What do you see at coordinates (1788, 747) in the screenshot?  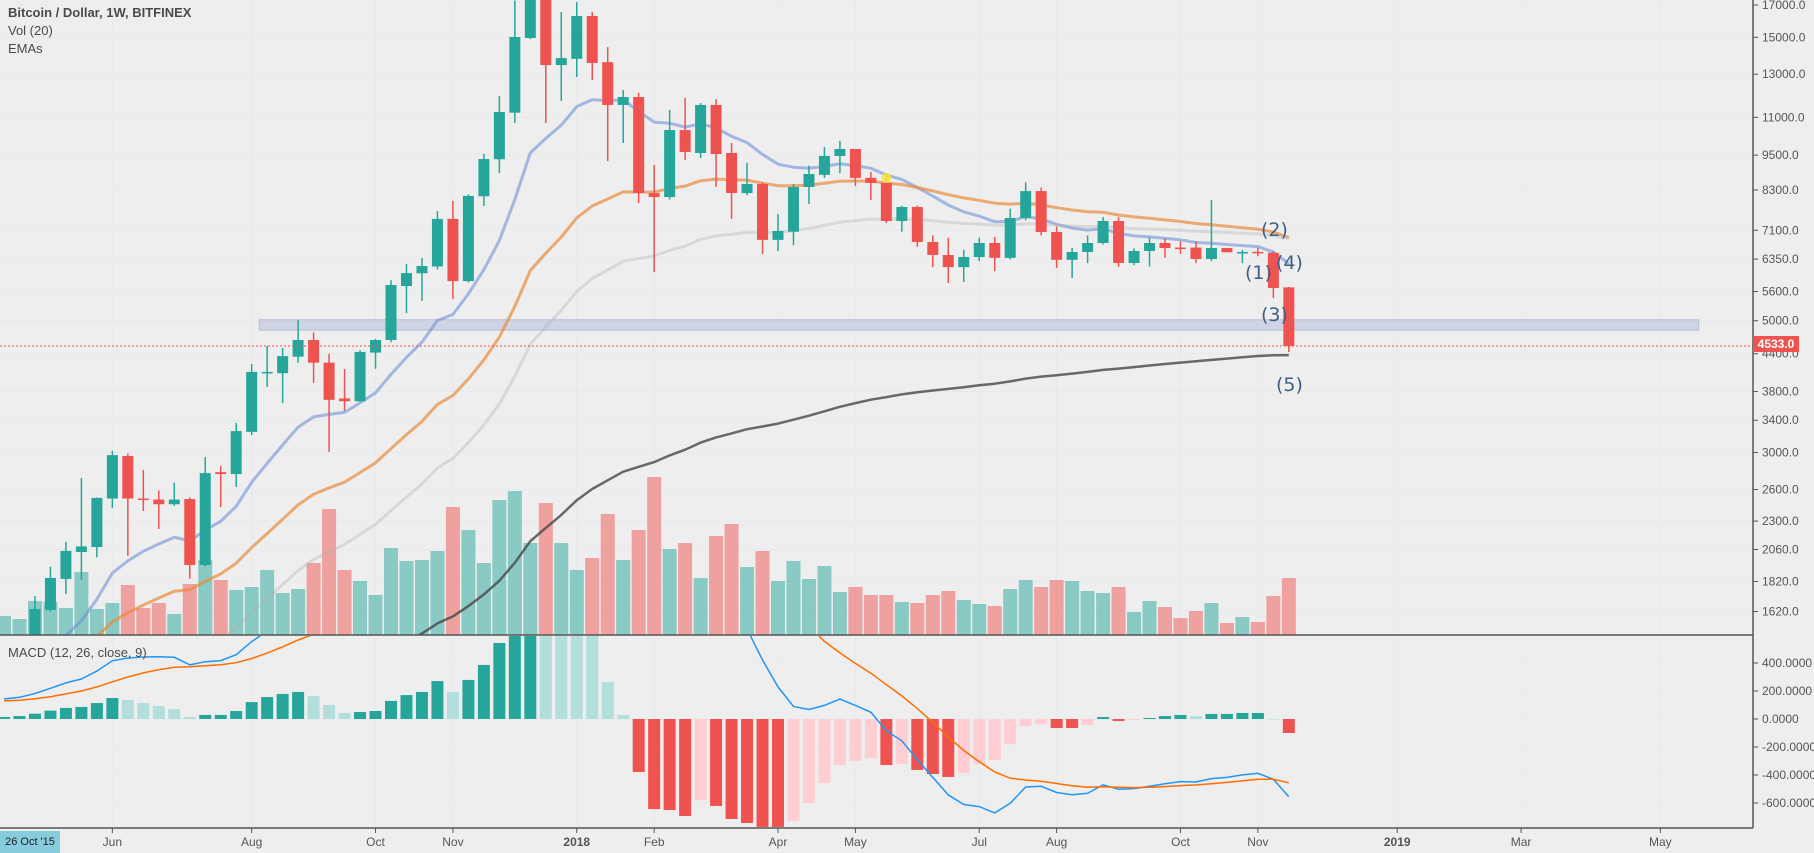 I see `macd-tick-label: -200.0000` at bounding box center [1788, 747].